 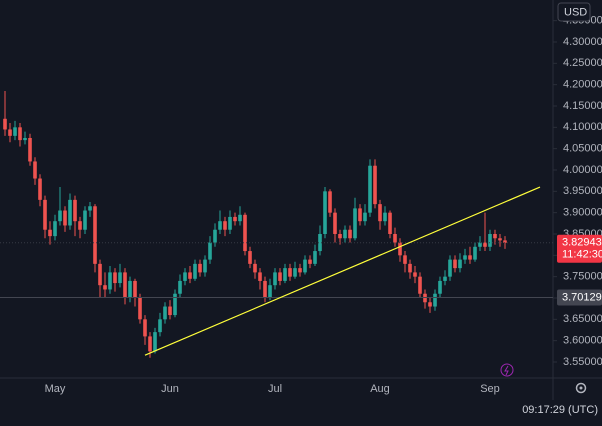 I want to click on clock: 09:17:29 (UTC), so click(x=560, y=410).